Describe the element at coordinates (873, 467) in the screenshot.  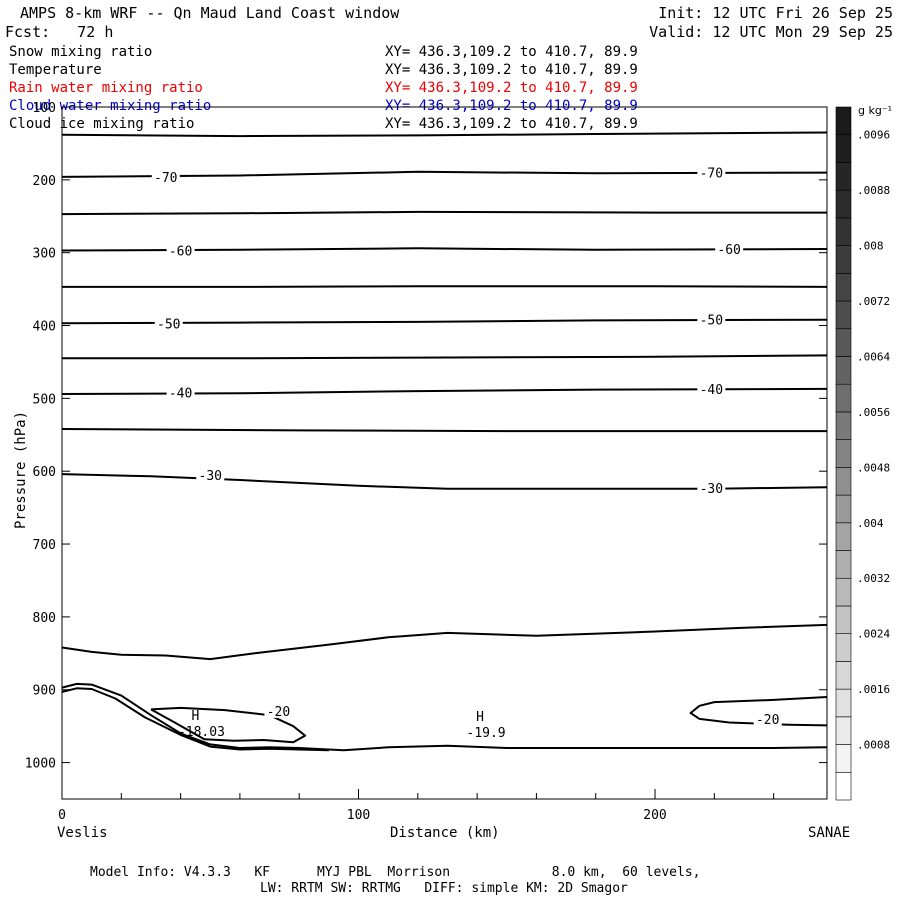
I see `colorbar-label: .0048` at that location.